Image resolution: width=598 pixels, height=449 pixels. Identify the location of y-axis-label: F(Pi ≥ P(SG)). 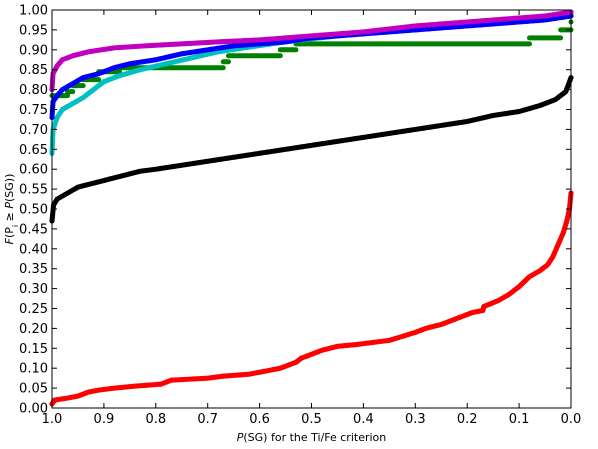
(11, 209).